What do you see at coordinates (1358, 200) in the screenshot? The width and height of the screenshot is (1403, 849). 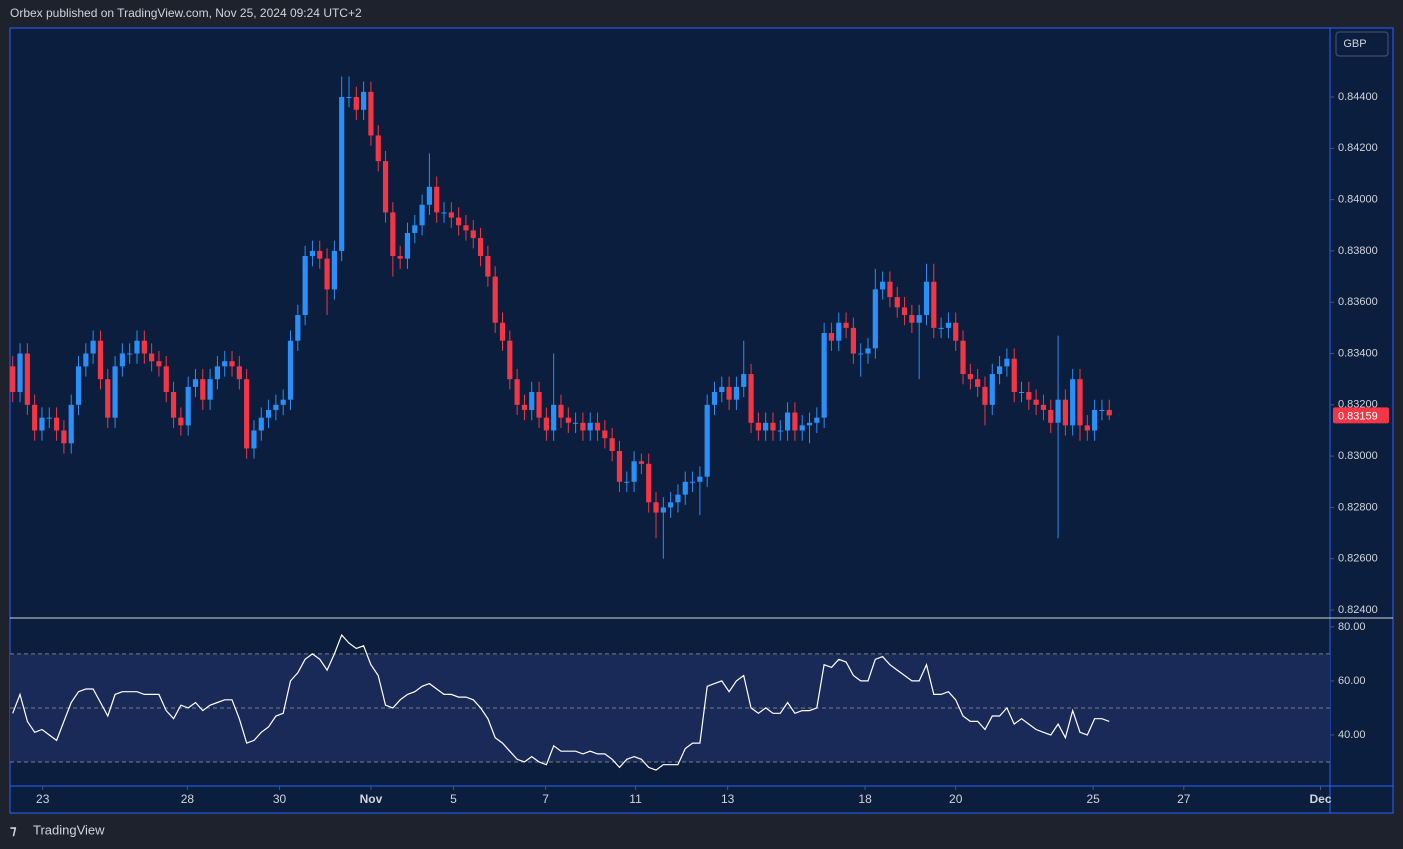 I see `y-tick-label: 0.84000` at bounding box center [1358, 200].